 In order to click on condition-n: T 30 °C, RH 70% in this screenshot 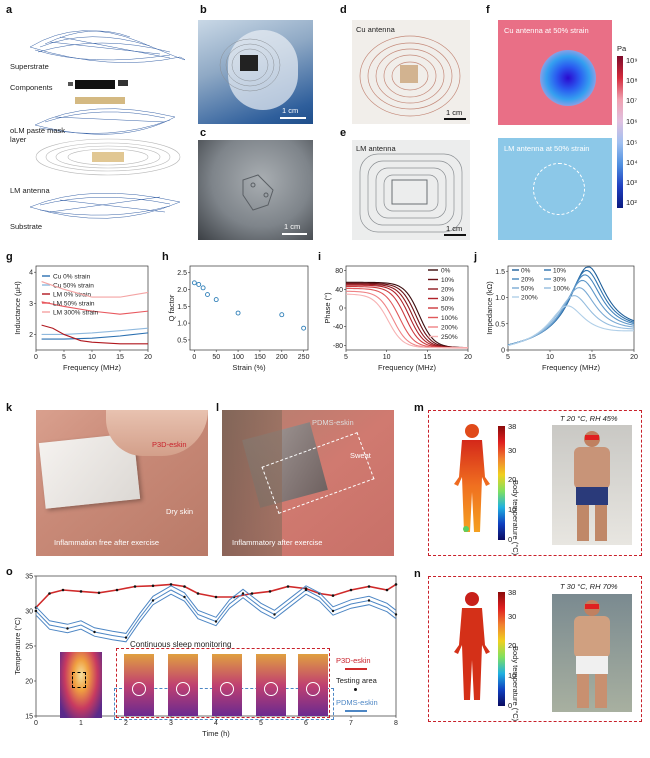, I will do `click(589, 586)`.